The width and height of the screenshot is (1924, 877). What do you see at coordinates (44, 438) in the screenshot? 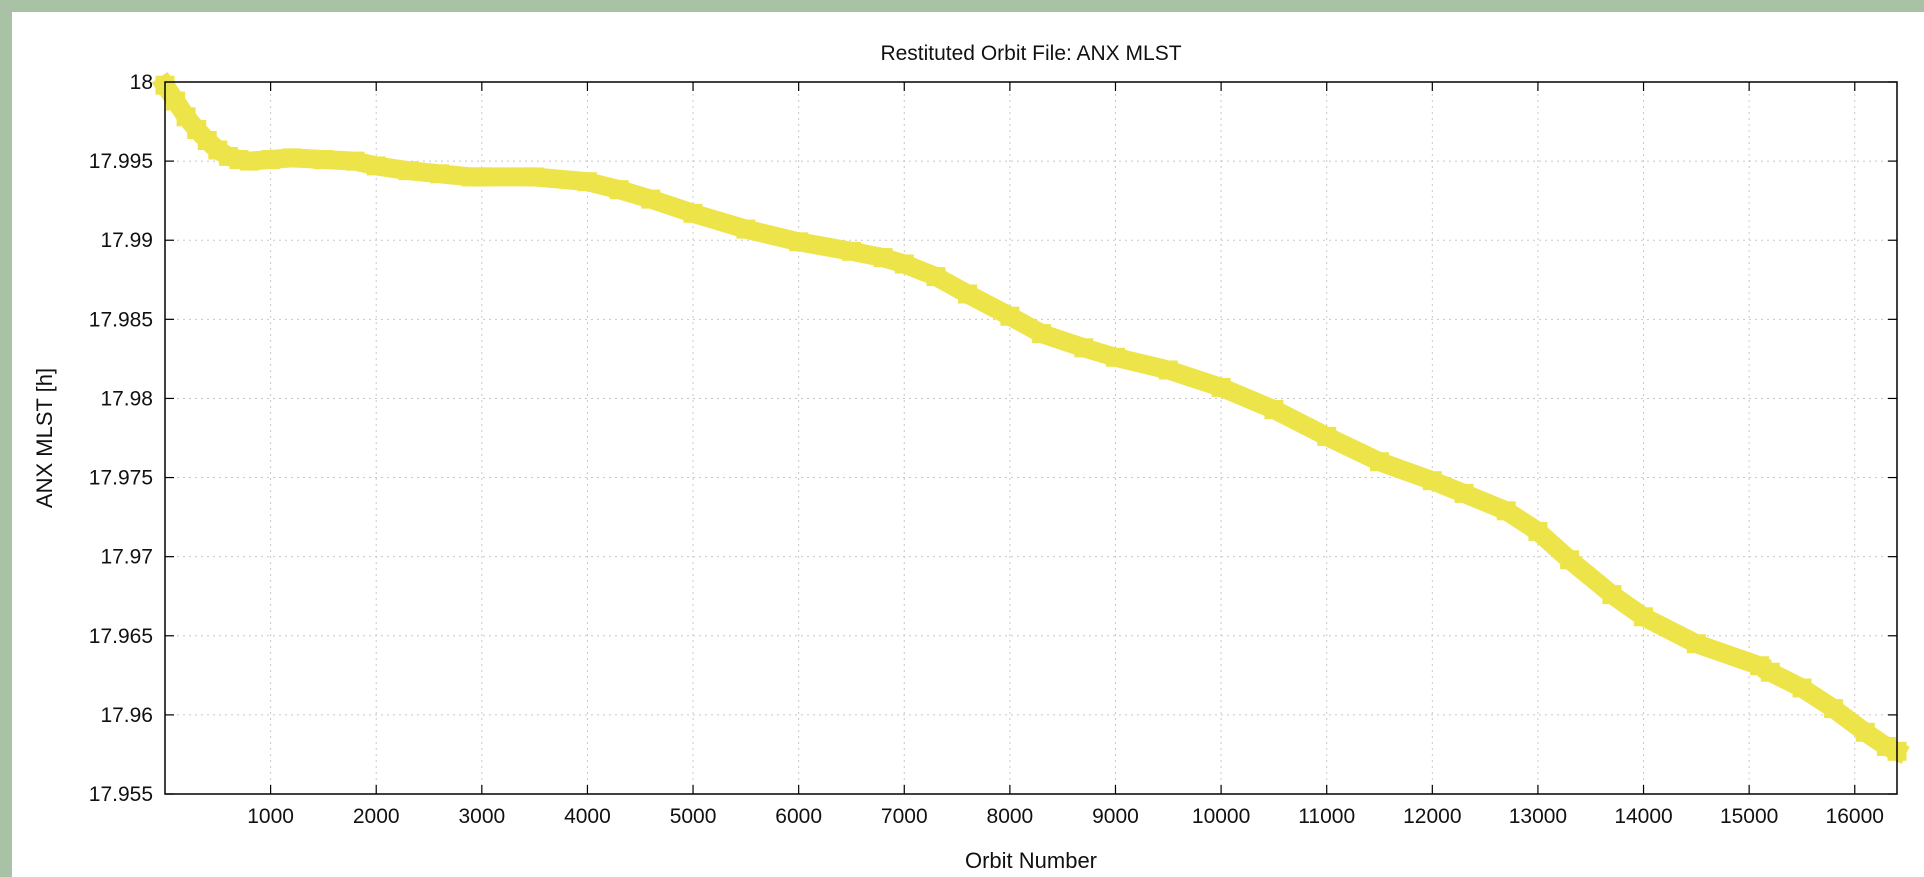
I see `y-axis-label: ANX MLST [h]` at bounding box center [44, 438].